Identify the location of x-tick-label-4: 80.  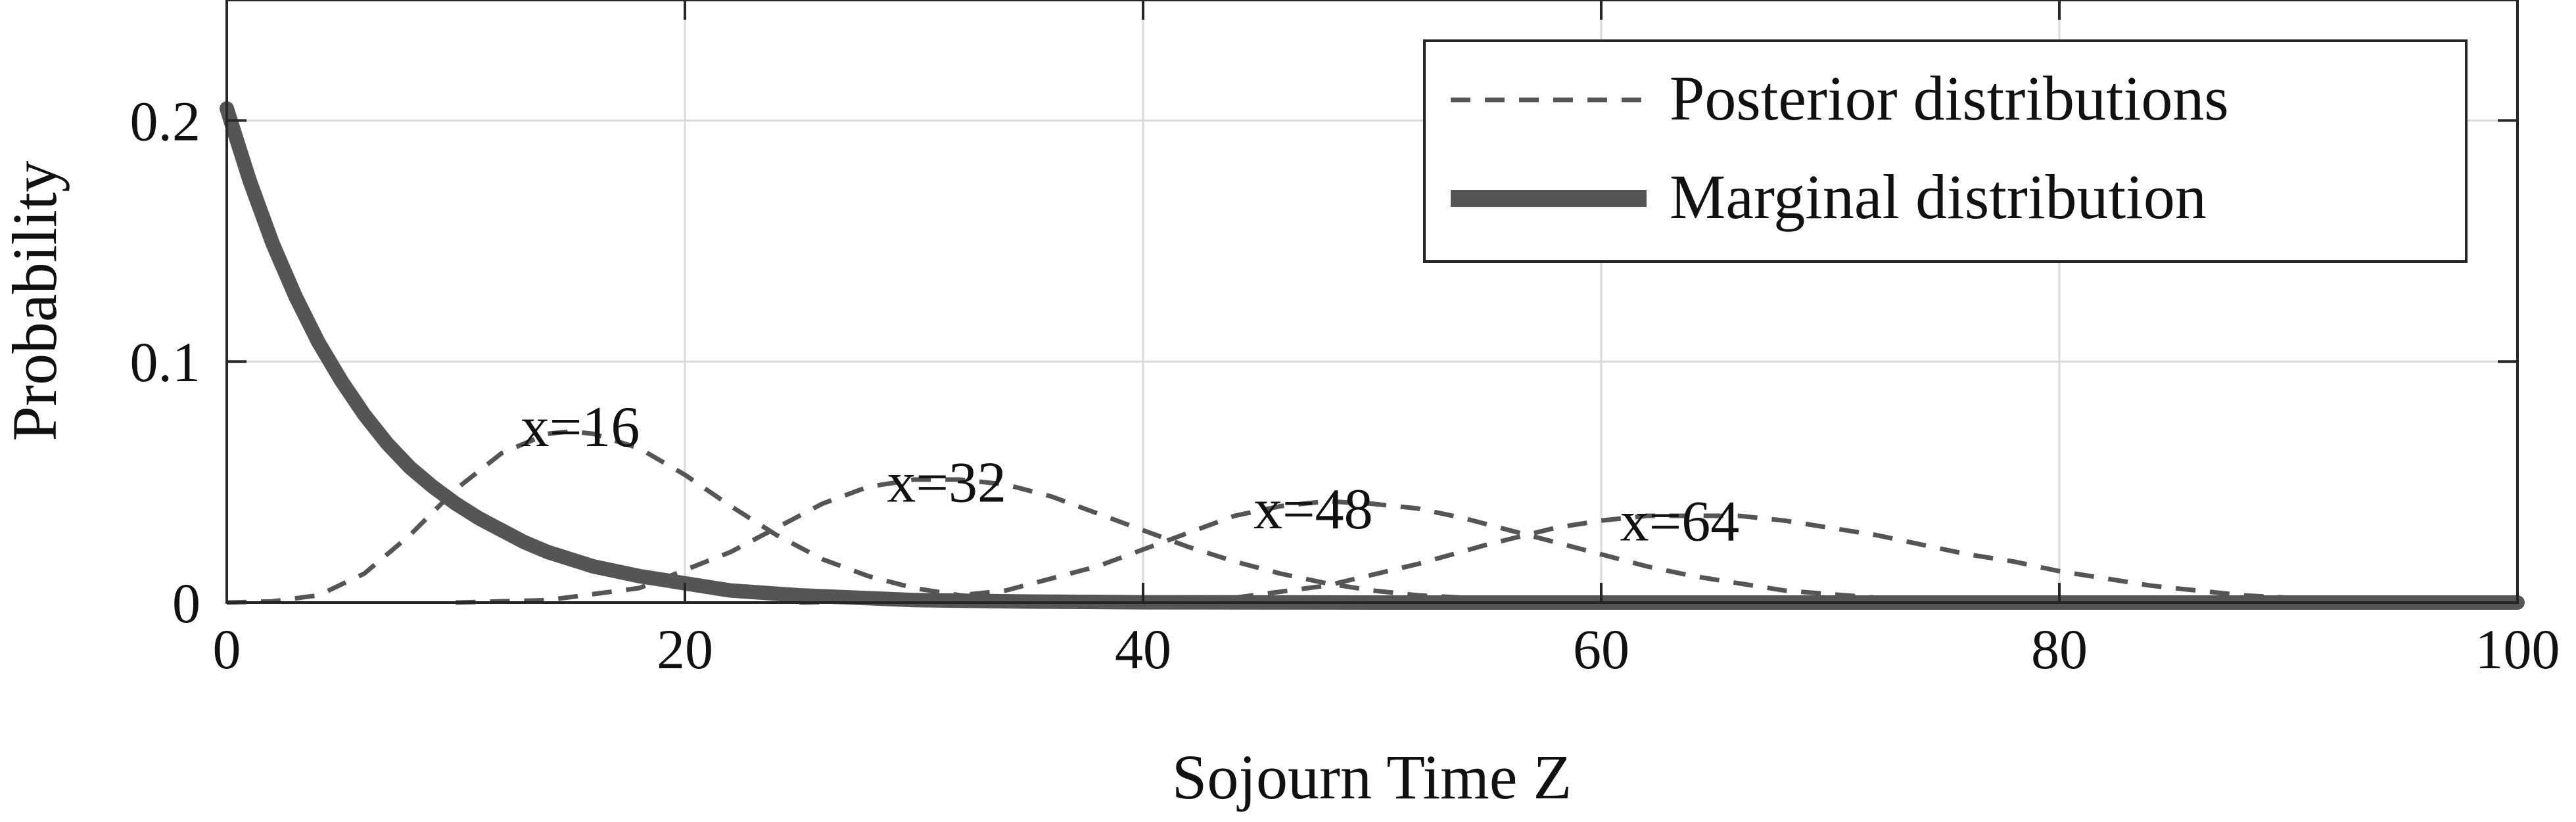
(2059, 649).